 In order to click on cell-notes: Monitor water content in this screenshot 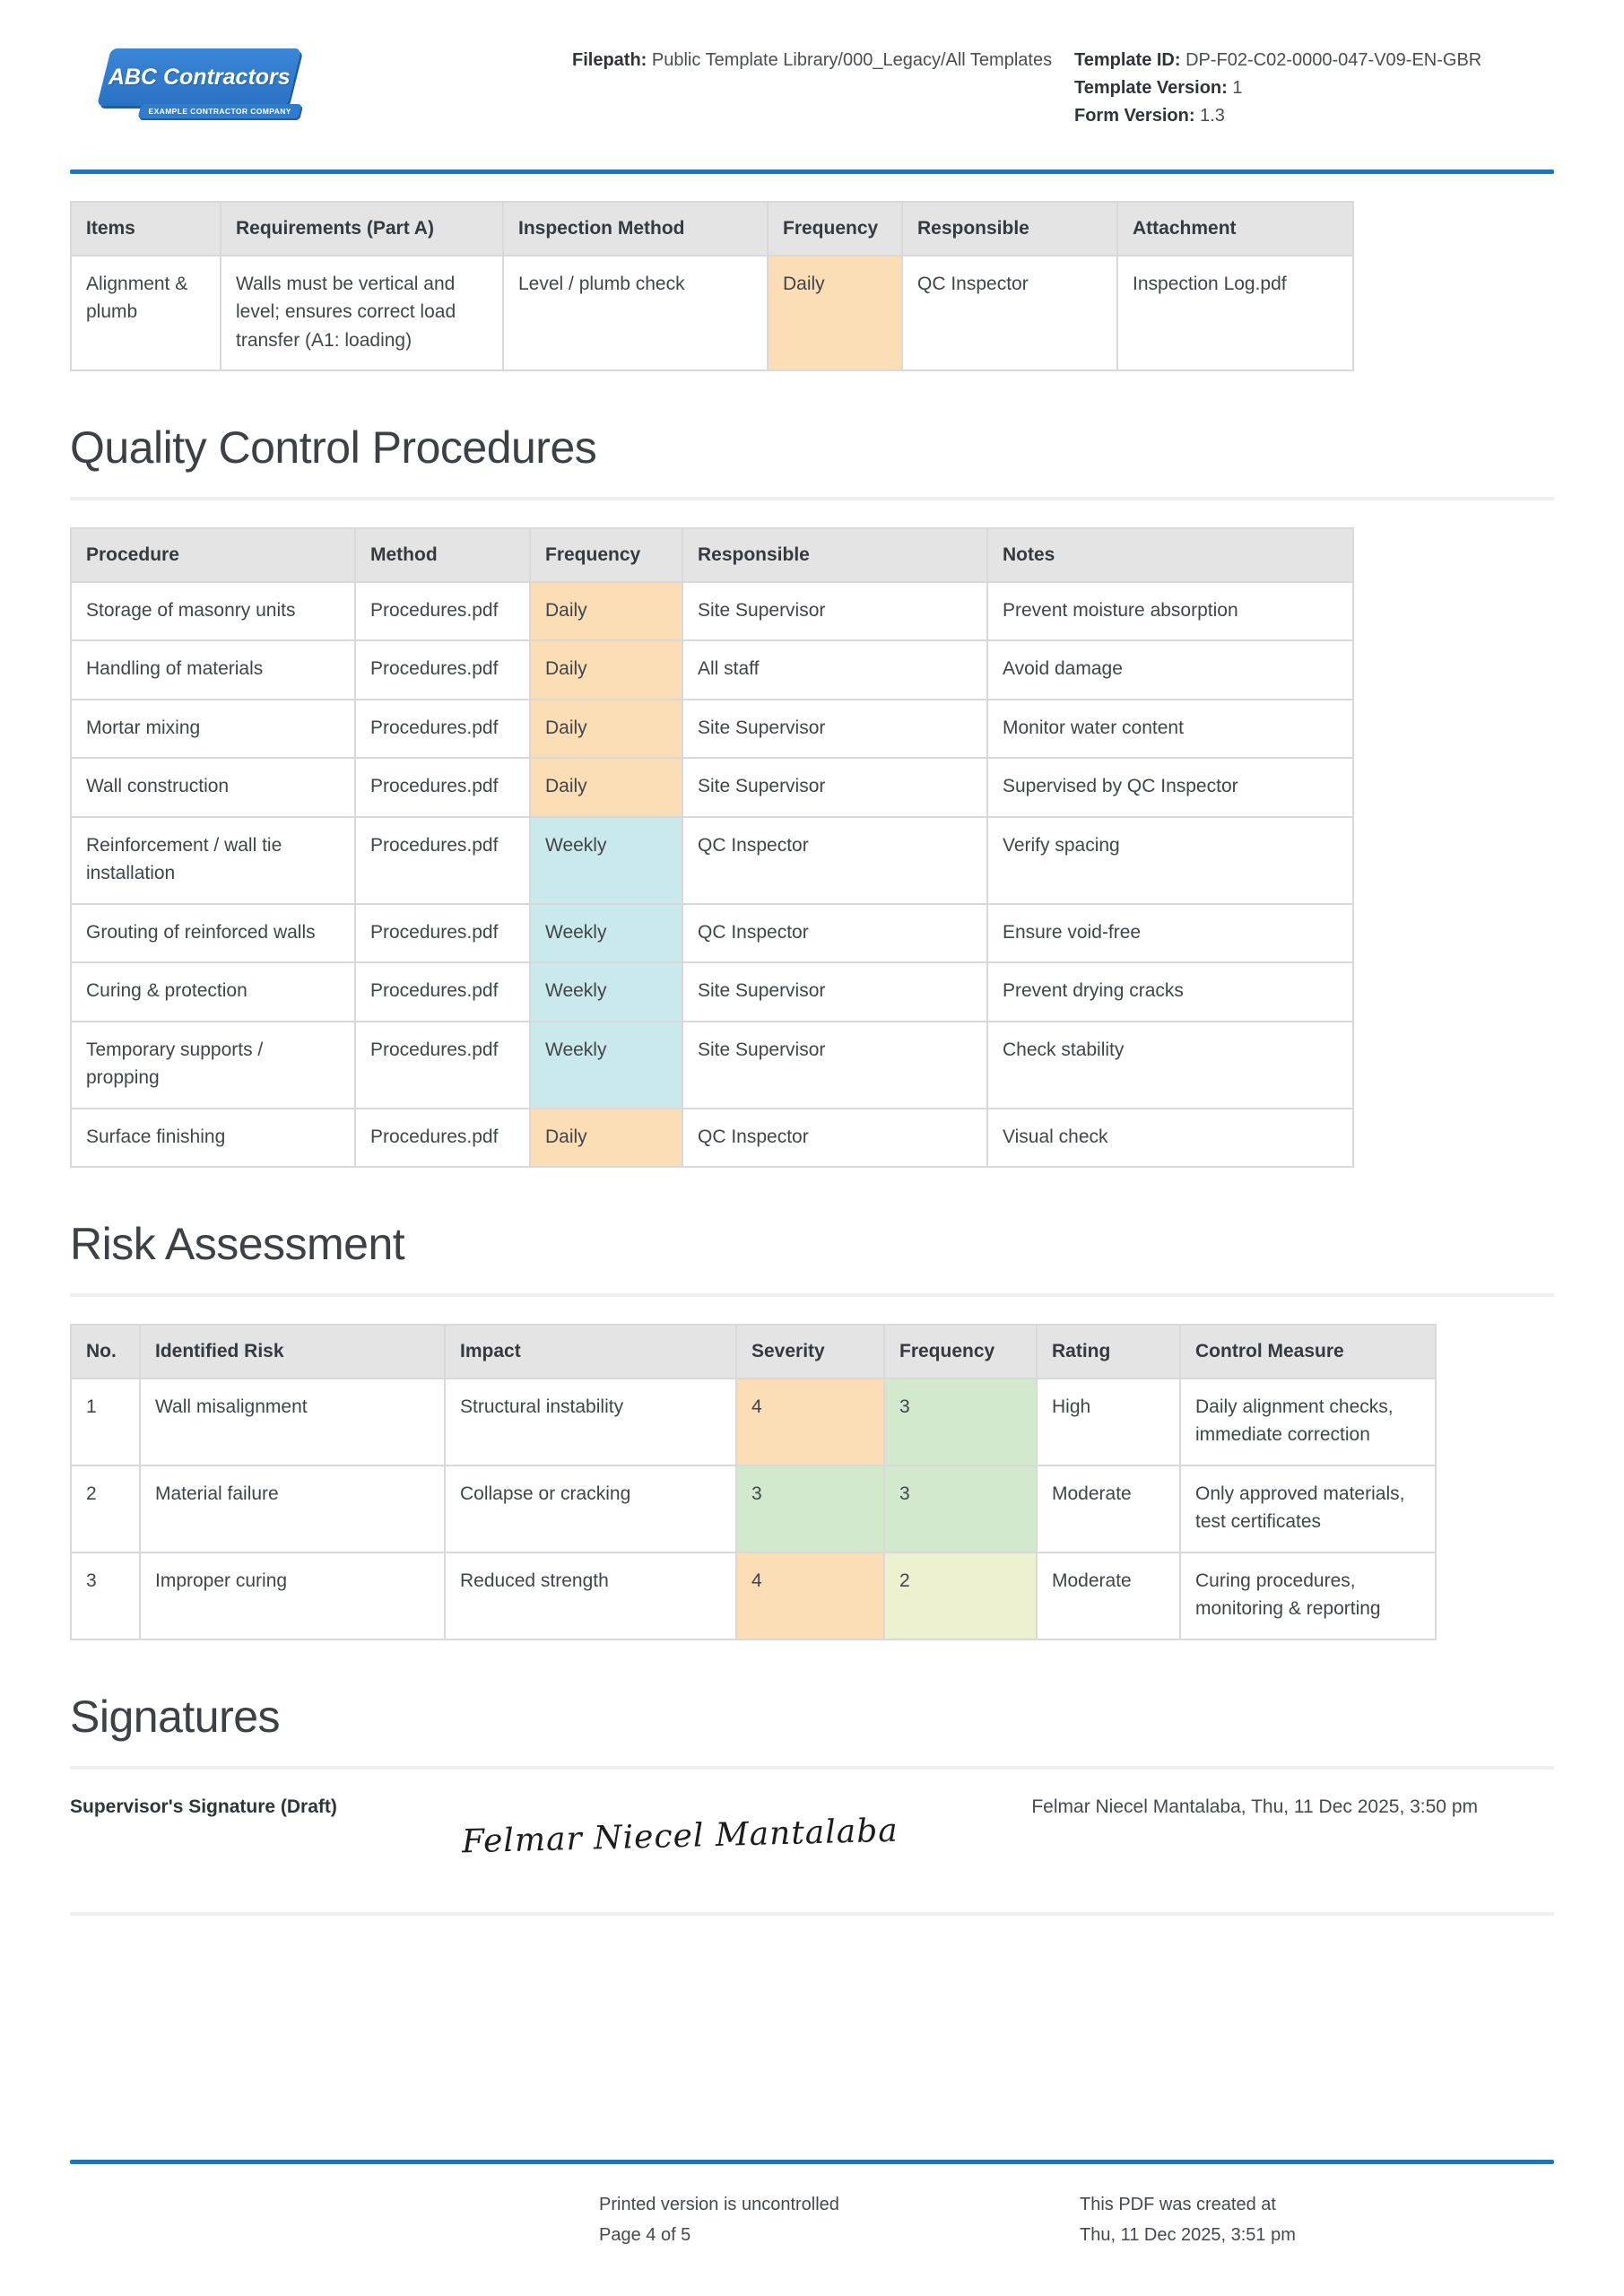, I will do `click(1170, 728)`.